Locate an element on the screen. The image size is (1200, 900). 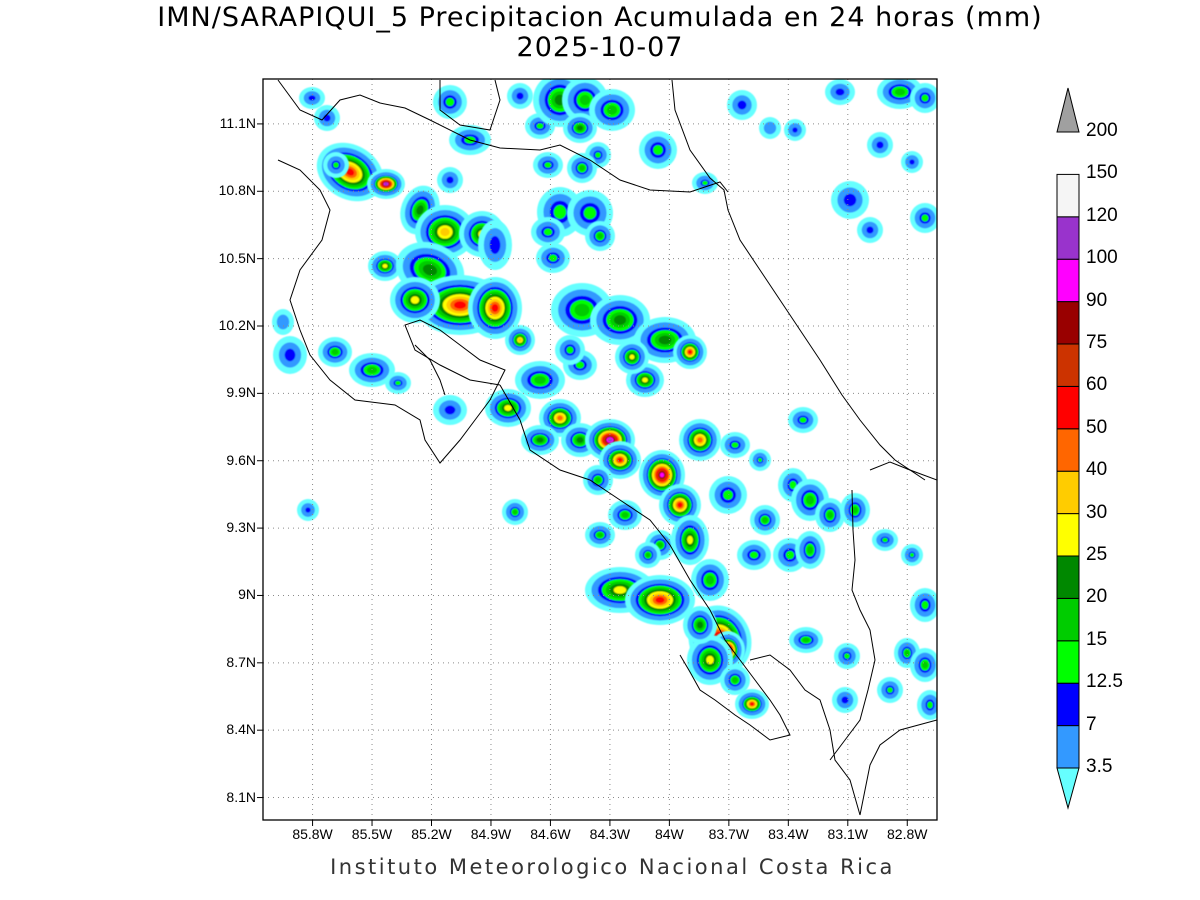
lon-tick-label: 84.9W is located at coordinates (491, 834).